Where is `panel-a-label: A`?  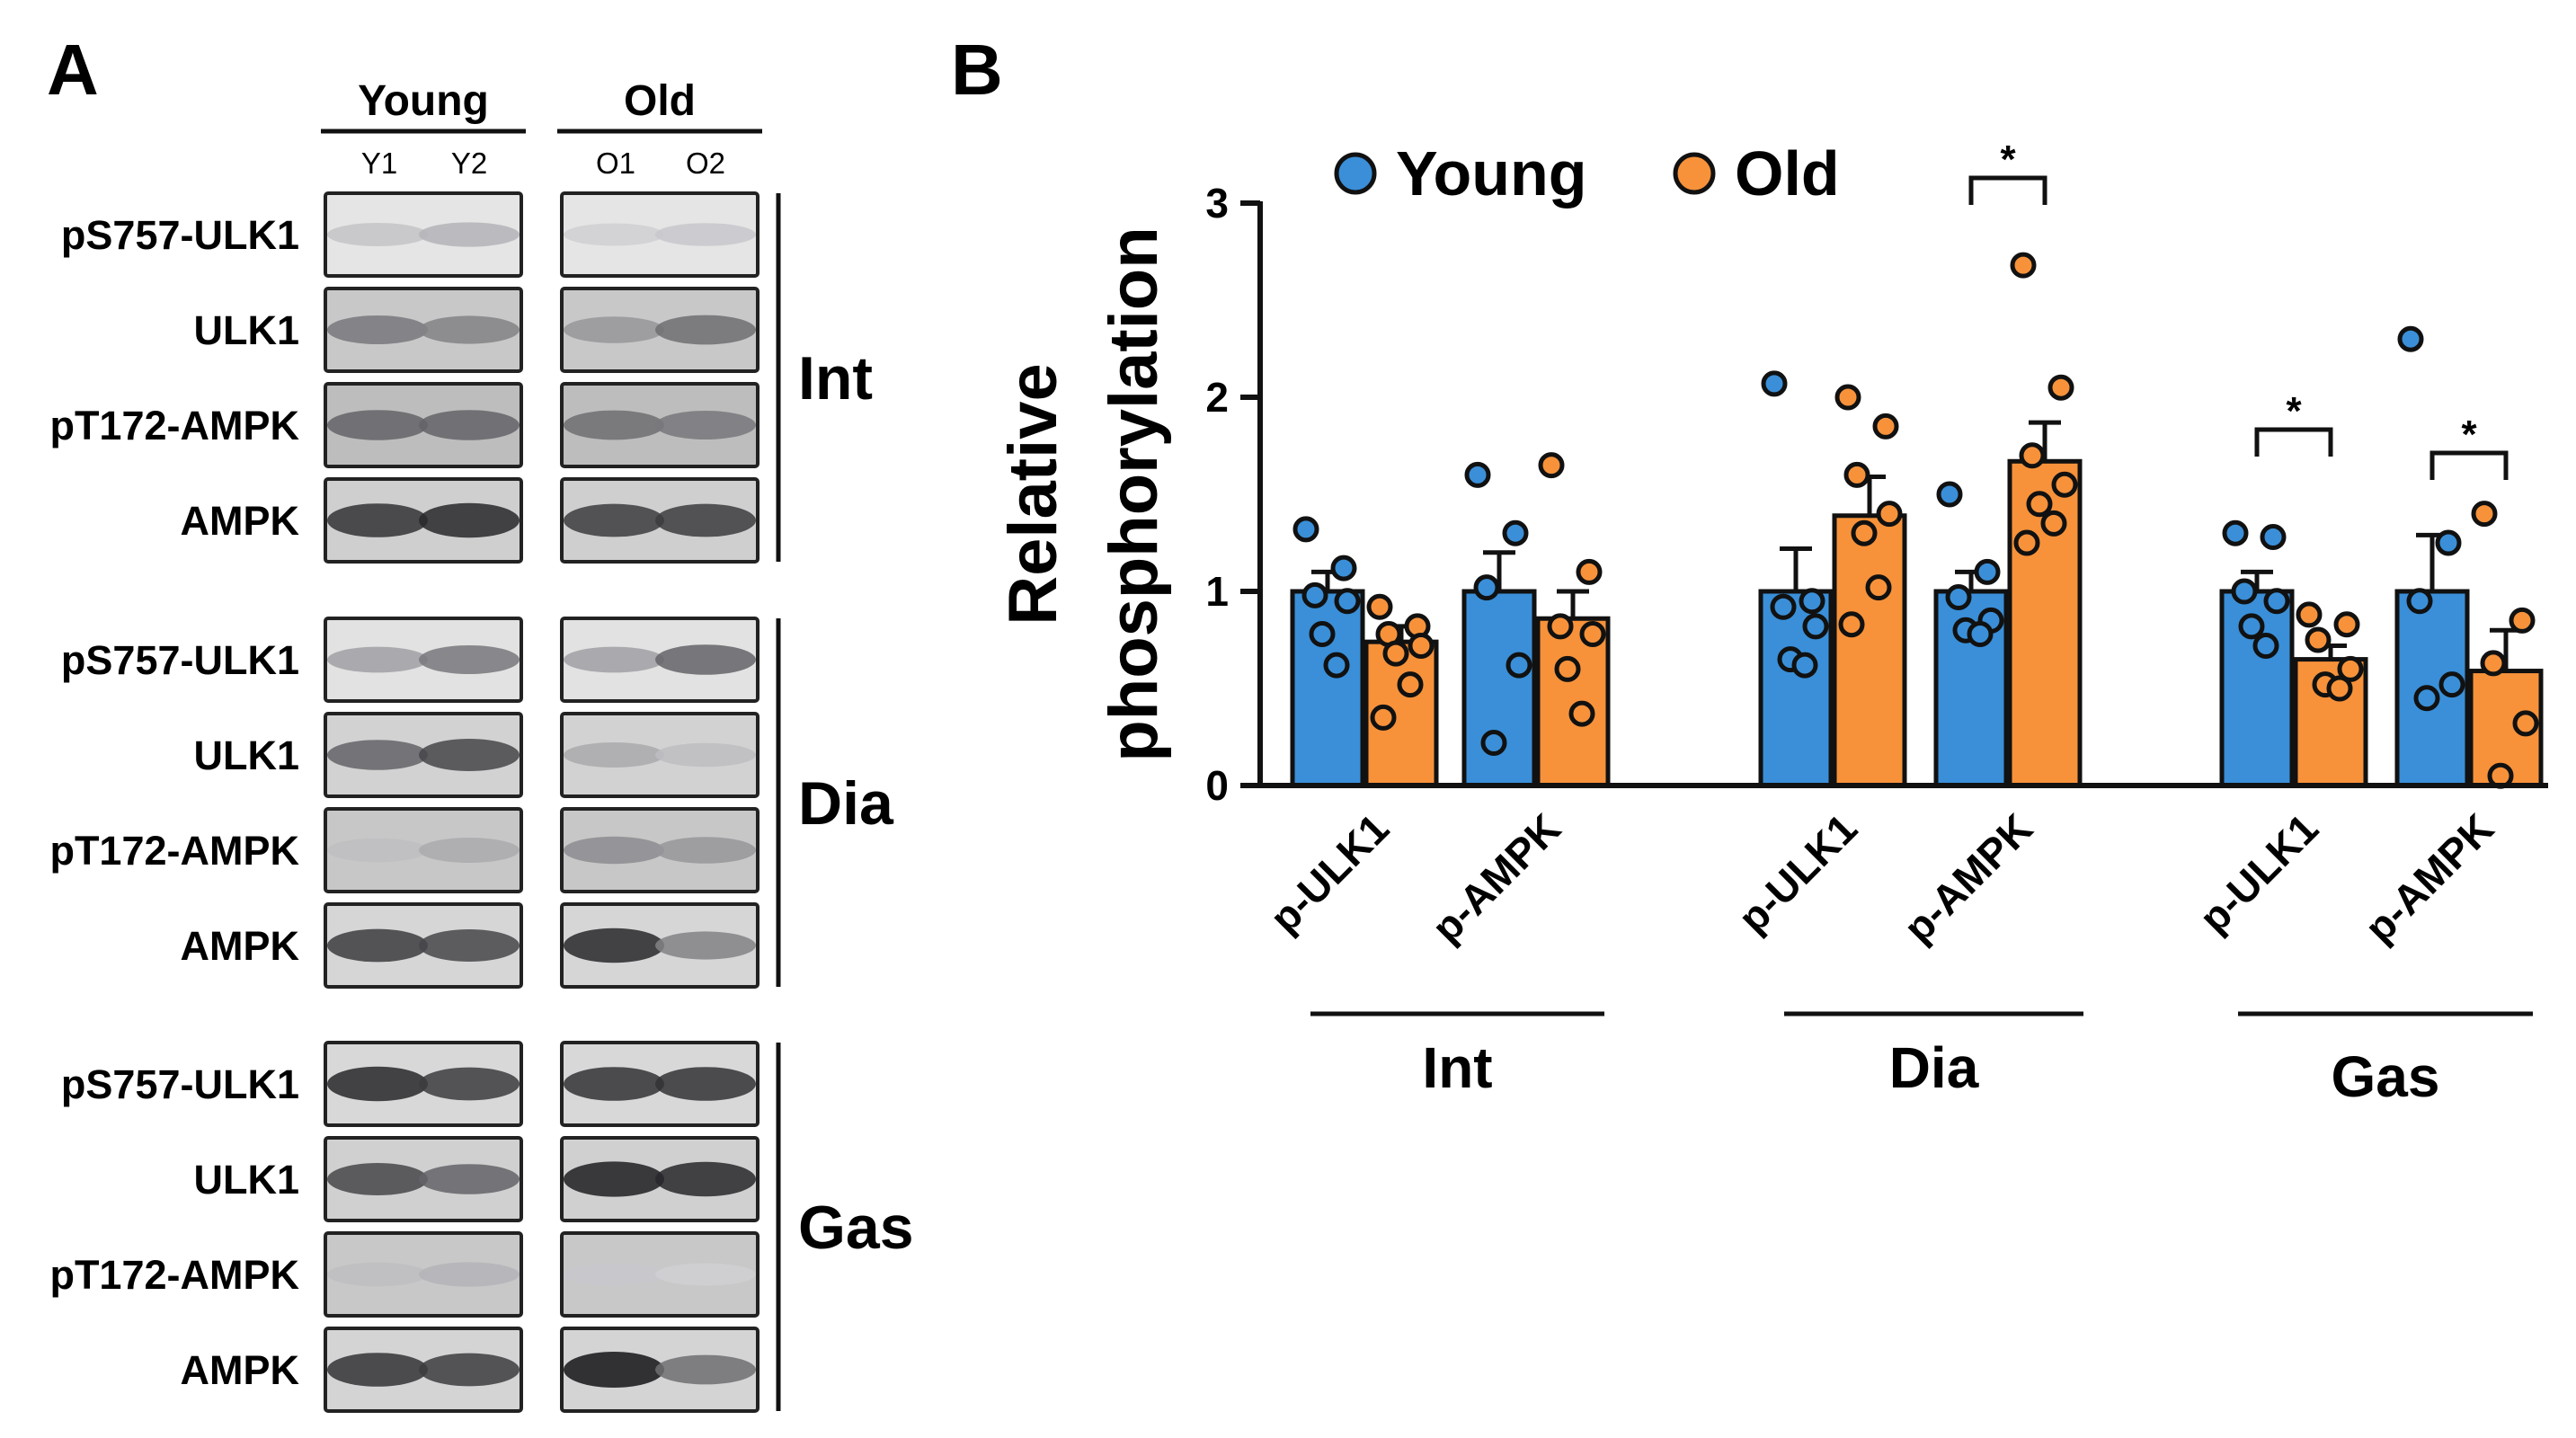 panel-a-label: A is located at coordinates (73, 70).